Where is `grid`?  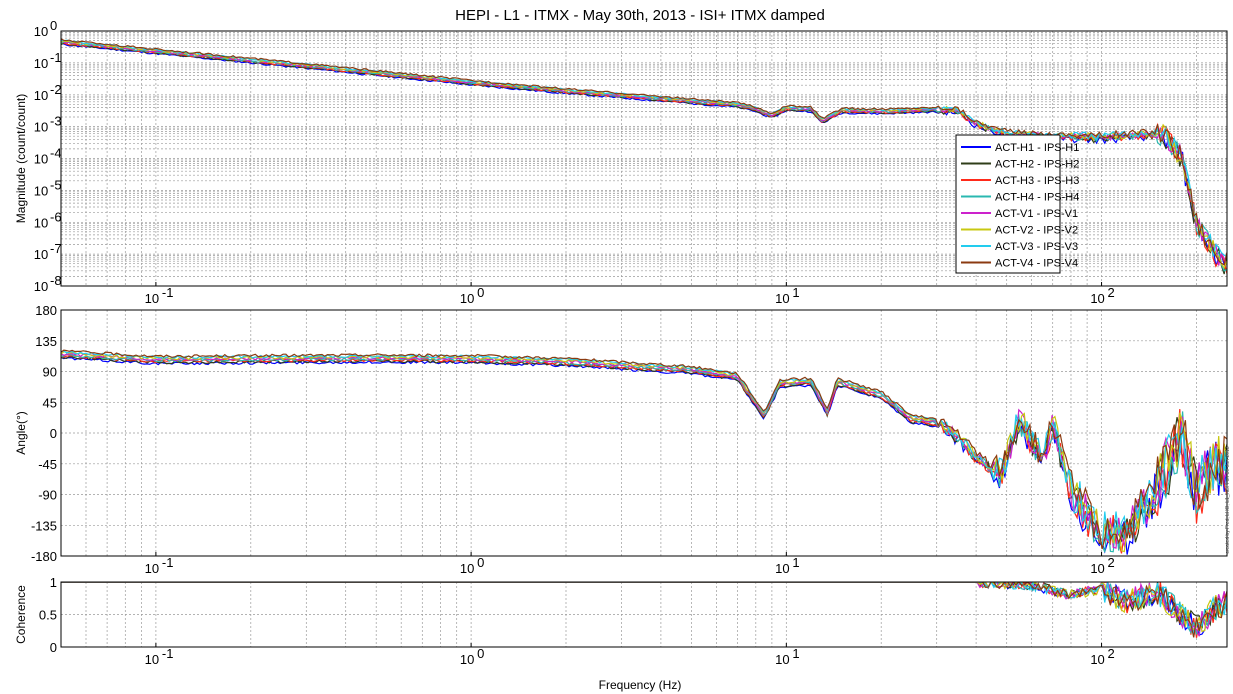
grid is located at coordinates (644, 614).